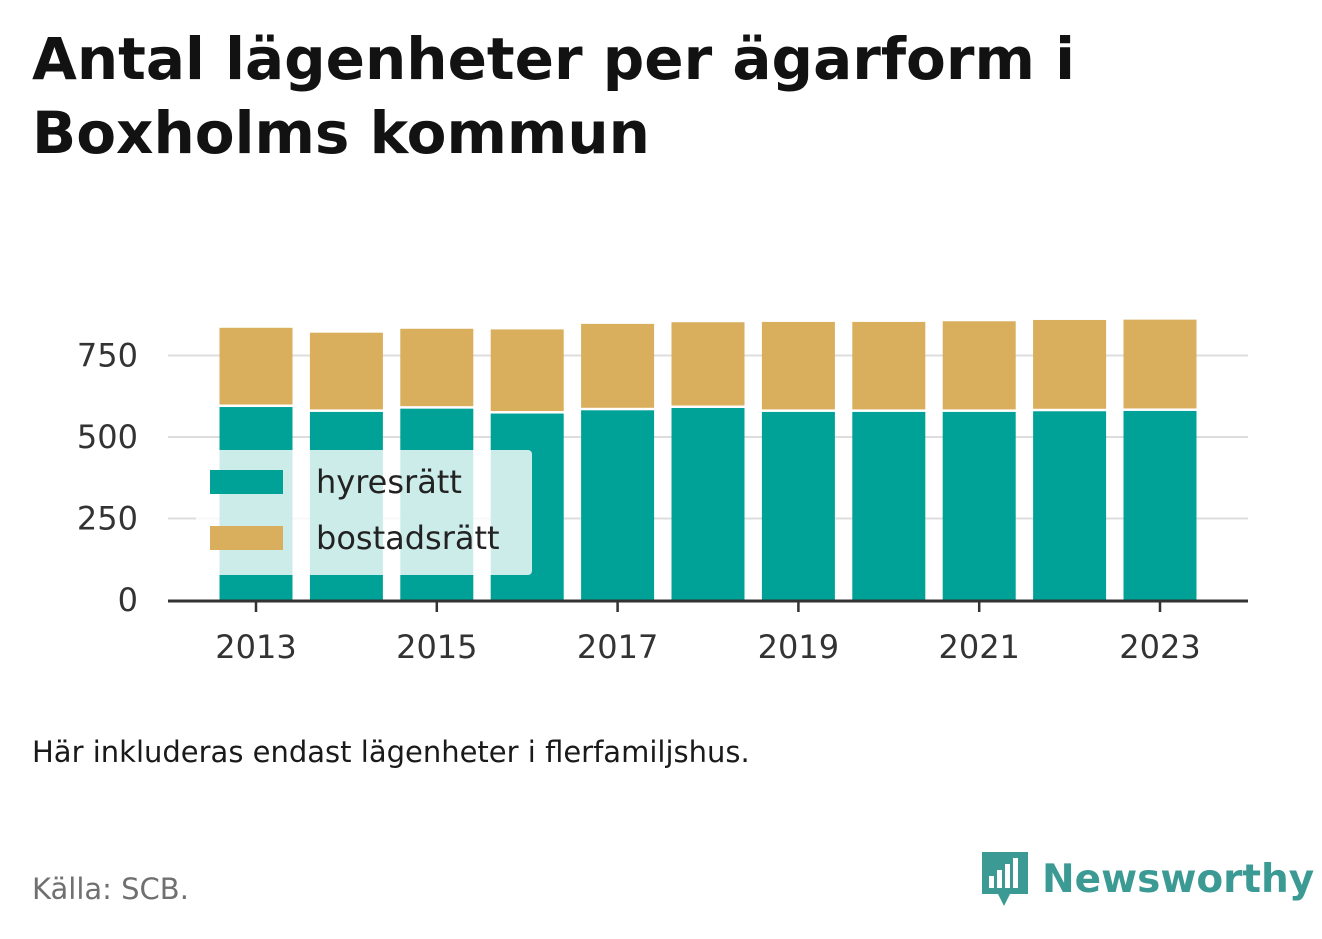 The image size is (1322, 939). What do you see at coordinates (107, 519) in the screenshot?
I see `y-tick-label: 250` at bounding box center [107, 519].